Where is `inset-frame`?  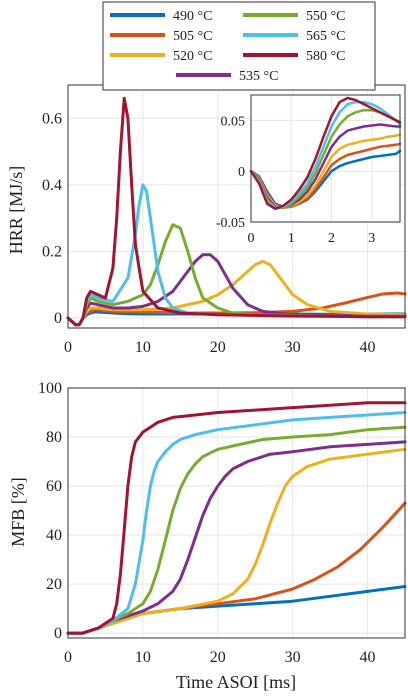
inset-frame is located at coordinates (325, 158).